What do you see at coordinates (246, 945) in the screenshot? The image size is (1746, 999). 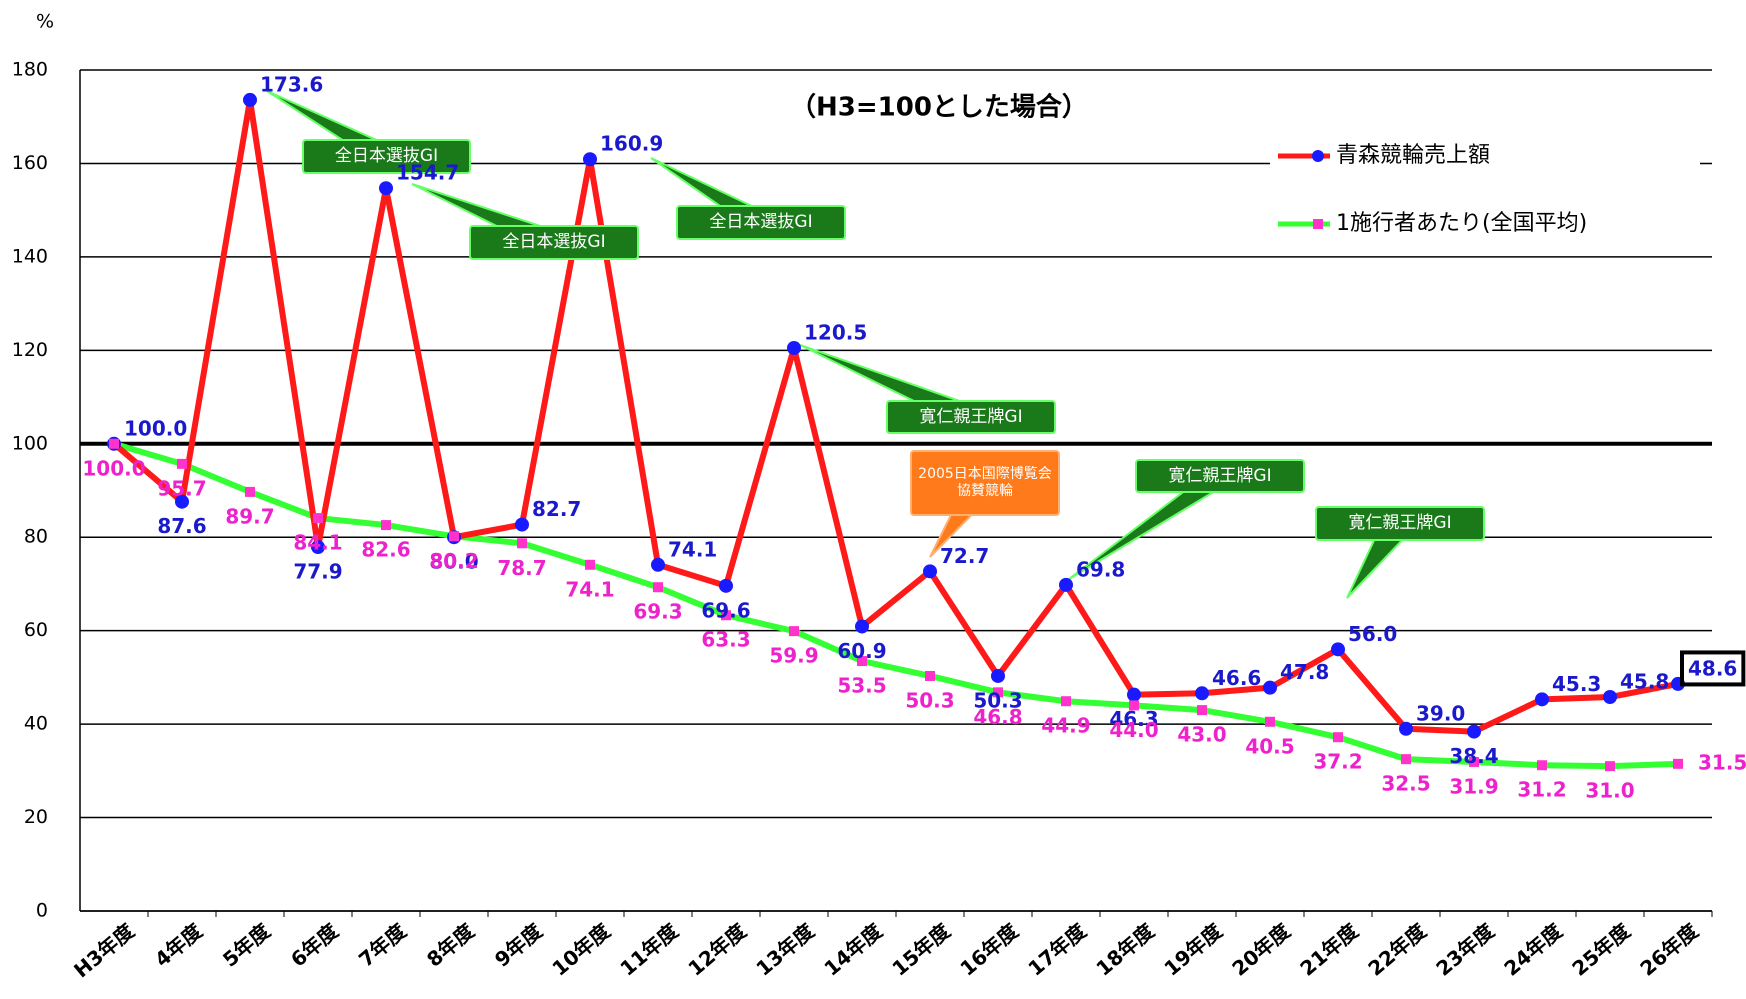 I see `x-tick-label: 5年度` at bounding box center [246, 945].